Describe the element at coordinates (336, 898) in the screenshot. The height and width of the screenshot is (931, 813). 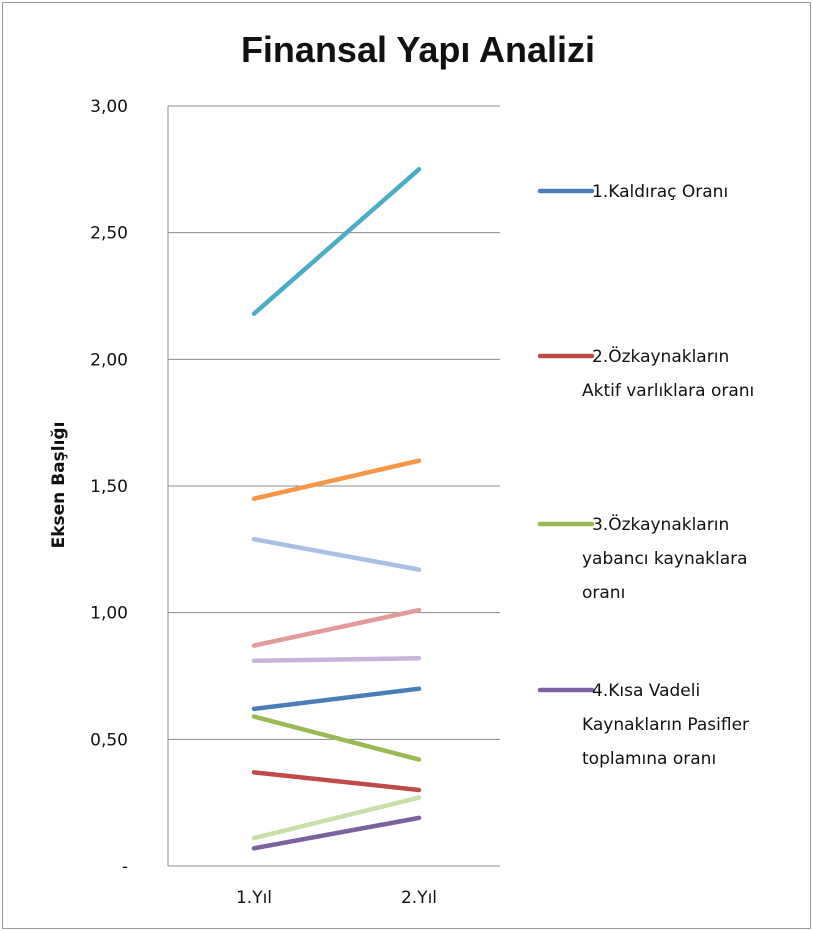
I see `x-tick-labels: 1.Yıl 2.Yıl` at that location.